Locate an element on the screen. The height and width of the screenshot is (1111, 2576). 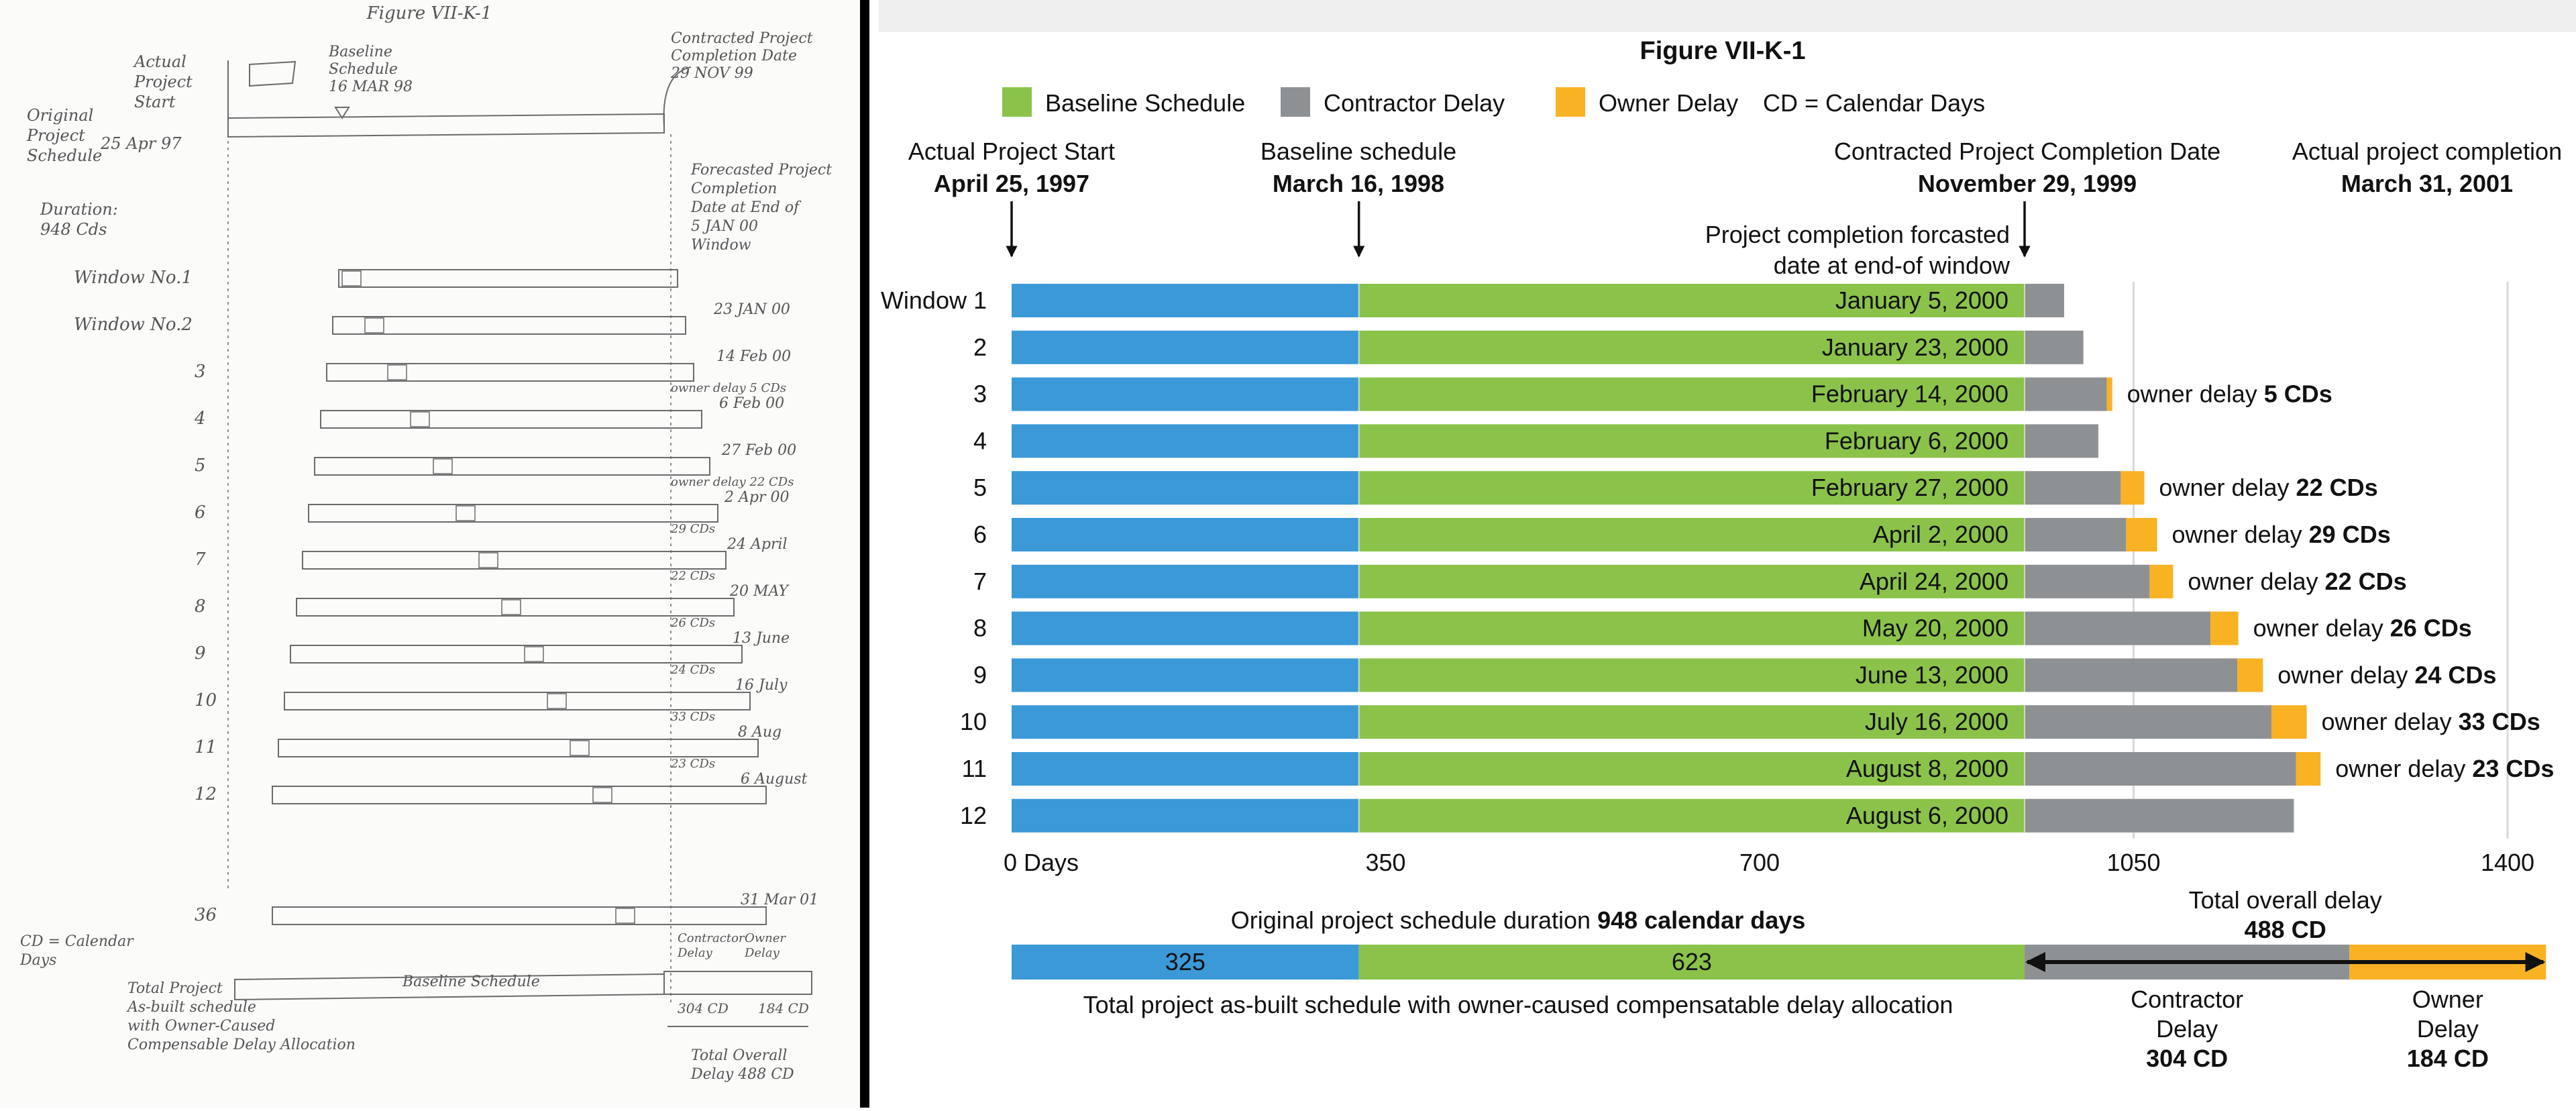
sketch-curve is located at coordinates (677, 97).